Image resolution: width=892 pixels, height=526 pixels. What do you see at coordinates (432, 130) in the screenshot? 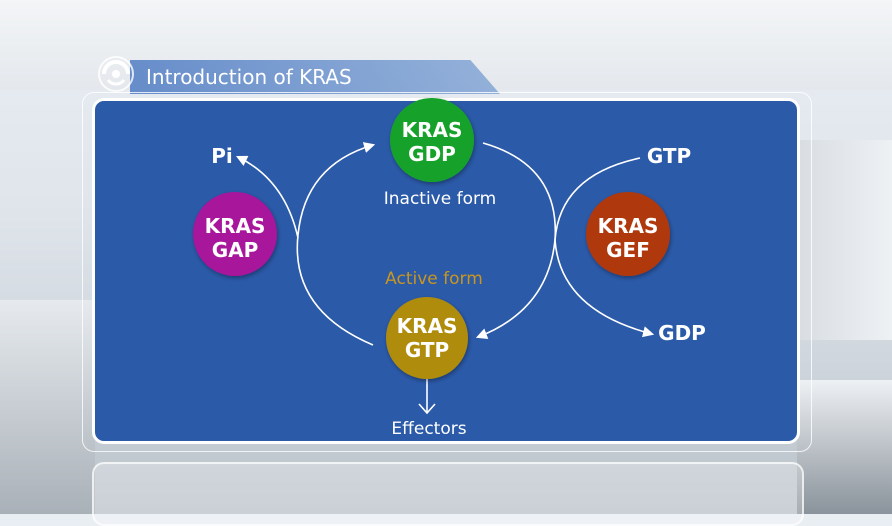
I see `node-gdp-line1: KRAS` at bounding box center [432, 130].